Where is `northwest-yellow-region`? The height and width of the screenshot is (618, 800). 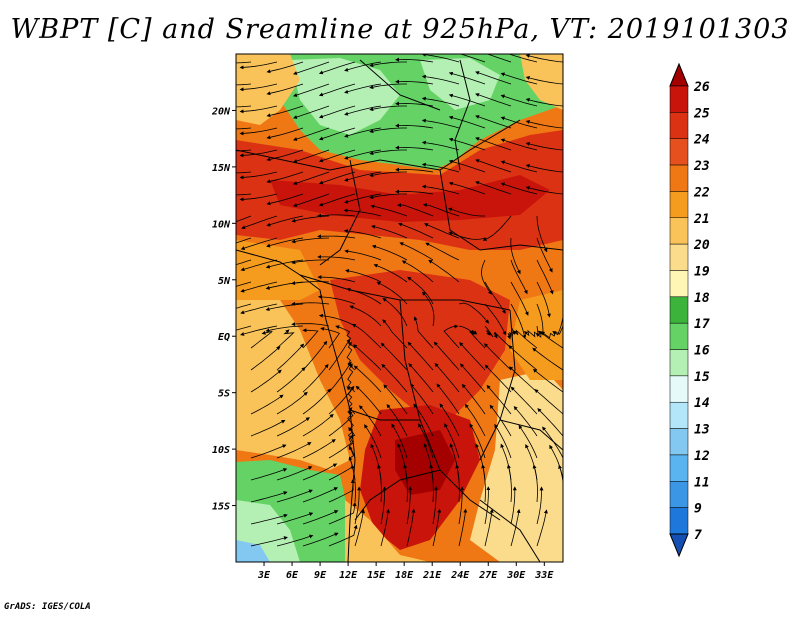
northwest-yellow-region is located at coordinates (268, 89).